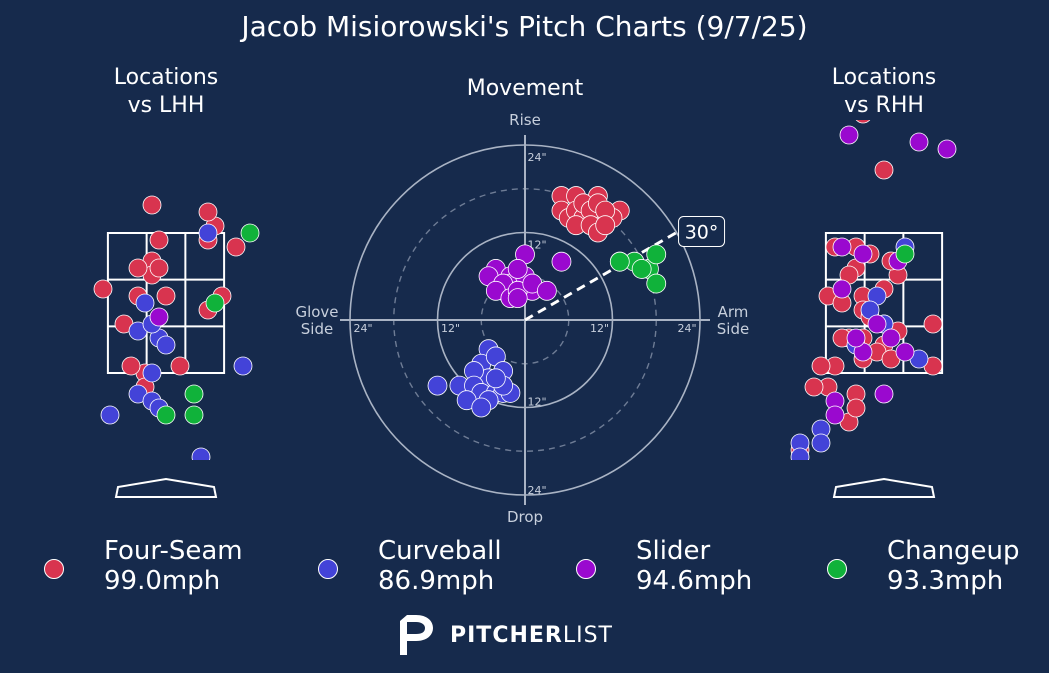 The width and height of the screenshot is (1049, 673). What do you see at coordinates (837, 569) in the screenshot?
I see `legend-changeup-marker` at bounding box center [837, 569].